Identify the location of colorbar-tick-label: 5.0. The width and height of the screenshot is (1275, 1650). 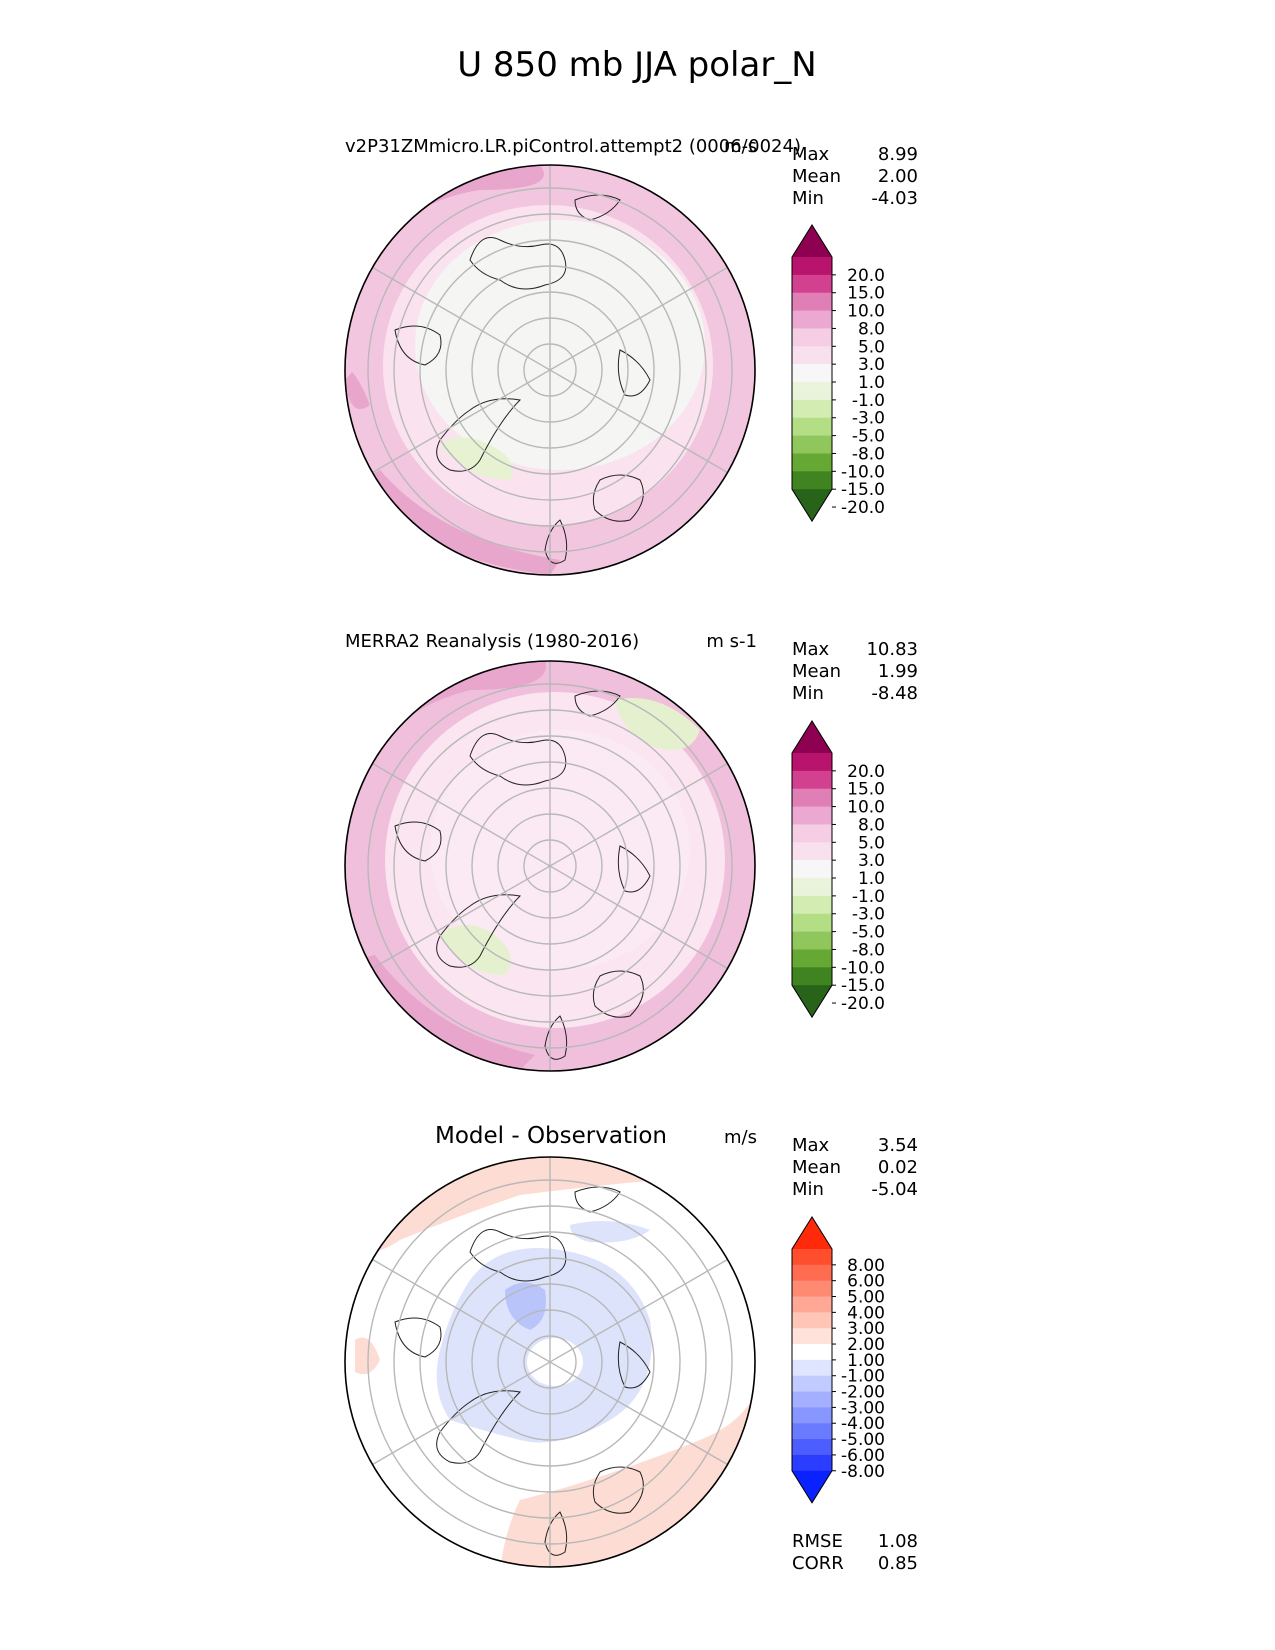
(871, 843).